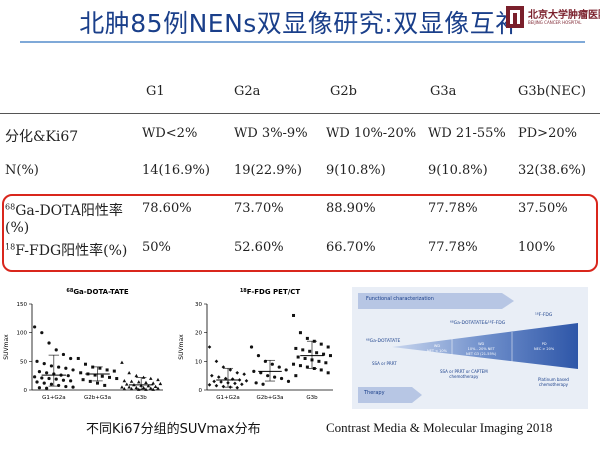 This screenshot has width=600, height=450. What do you see at coordinates (101, 292) in the screenshot?
I see `chart-title-main: Ga-DOTA-TATE` at bounding box center [101, 292].